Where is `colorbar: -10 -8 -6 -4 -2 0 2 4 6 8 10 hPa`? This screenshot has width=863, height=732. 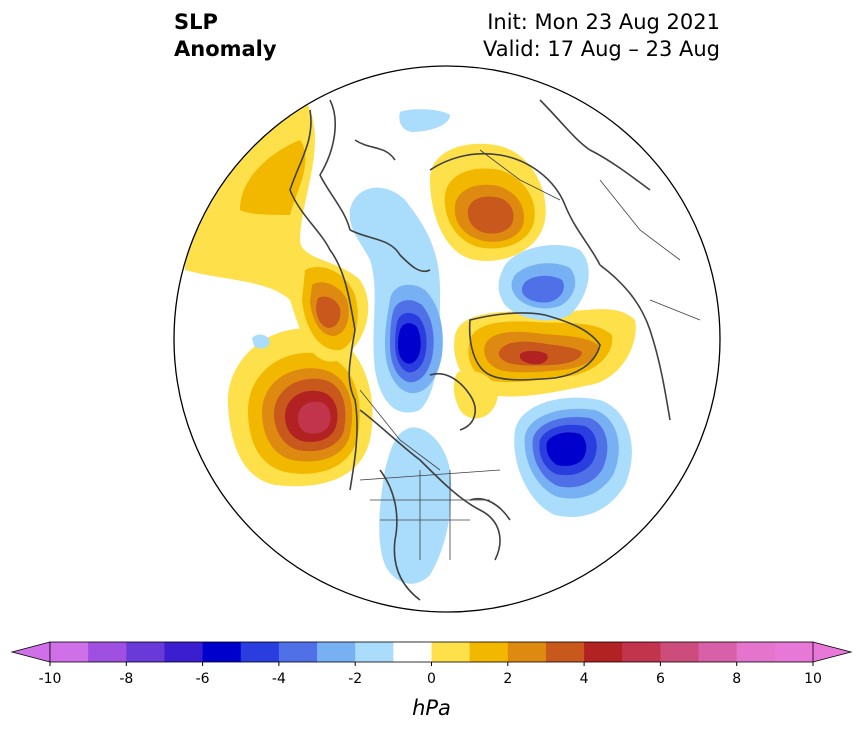 colorbar: -10 -8 -6 -4 -2 0 2 4 6 8 10 hPa is located at coordinates (431, 680).